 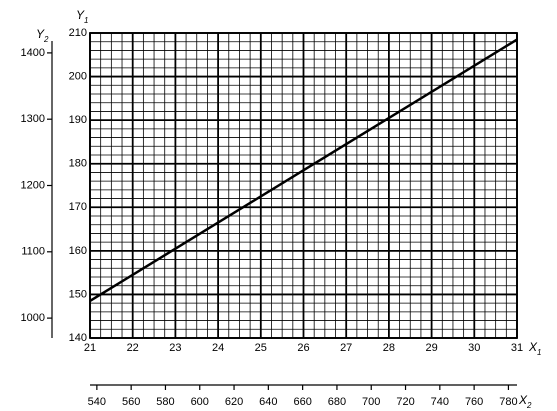 What do you see at coordinates (508, 402) in the screenshot?
I see `x2-tick-label: 780` at bounding box center [508, 402].